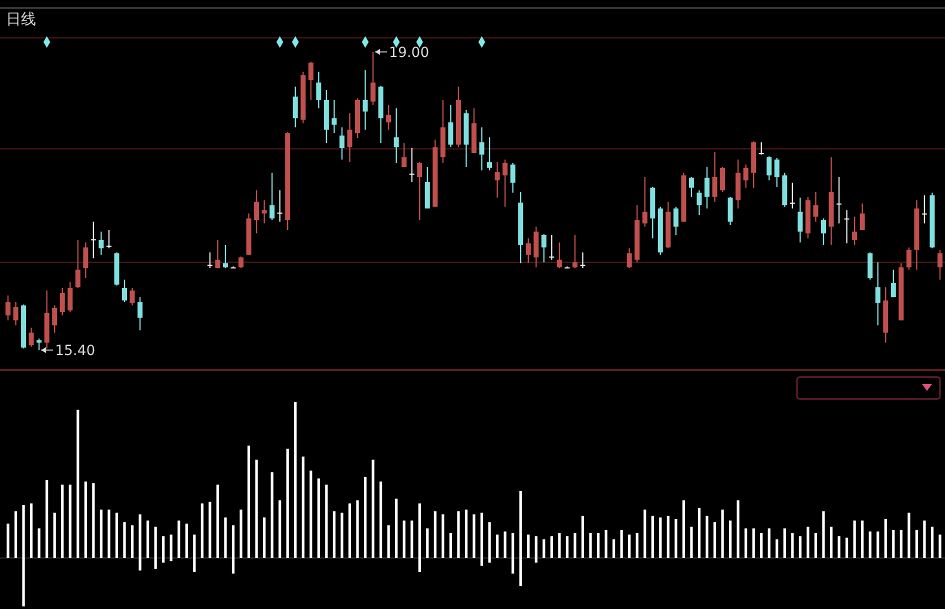 This screenshot has height=609, width=945. I want to click on annotation: 19.00, so click(409, 52).